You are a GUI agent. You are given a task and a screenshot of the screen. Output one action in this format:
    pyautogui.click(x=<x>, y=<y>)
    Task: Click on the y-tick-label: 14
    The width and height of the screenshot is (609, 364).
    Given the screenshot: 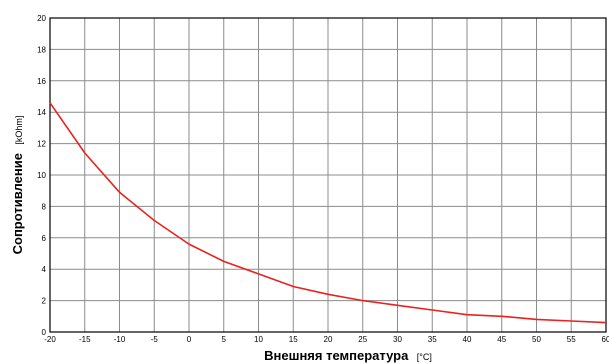 What is the action you would take?
    pyautogui.click(x=41, y=112)
    